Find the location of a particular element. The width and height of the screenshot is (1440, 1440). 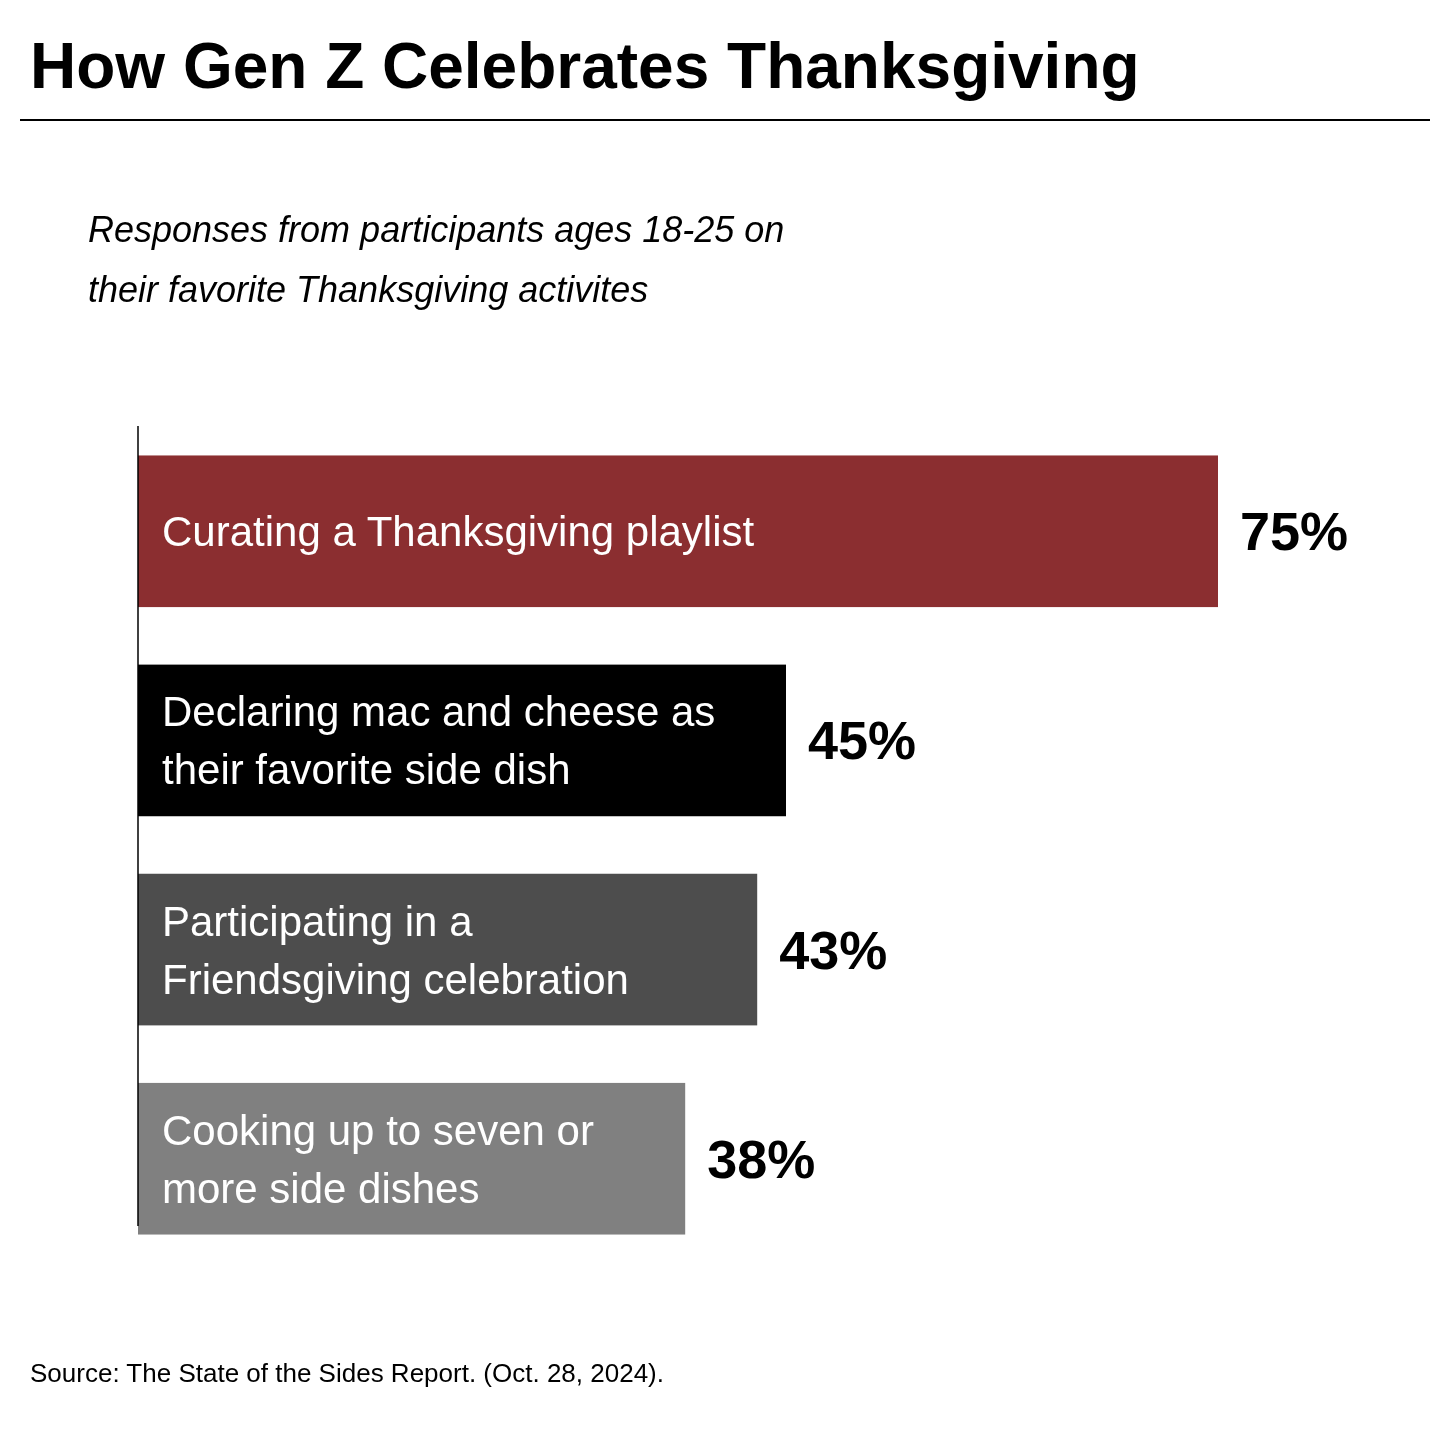

chart-title: How Gen Z Celebrates Thanksgiving is located at coordinates (585, 66).